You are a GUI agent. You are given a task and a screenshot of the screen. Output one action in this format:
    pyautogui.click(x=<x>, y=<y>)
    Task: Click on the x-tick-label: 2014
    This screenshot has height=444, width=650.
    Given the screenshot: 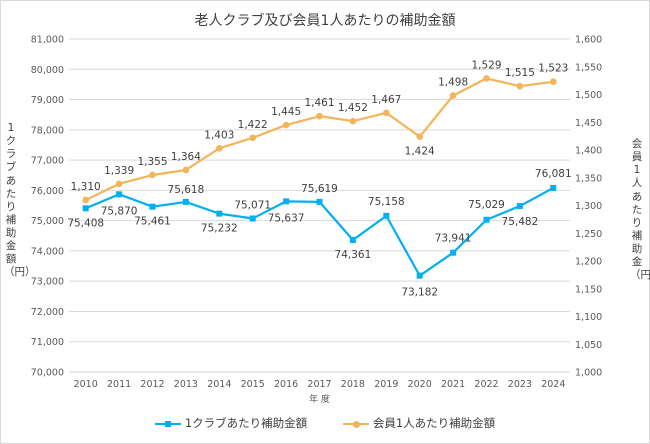 What is the action you would take?
    pyautogui.click(x=219, y=384)
    